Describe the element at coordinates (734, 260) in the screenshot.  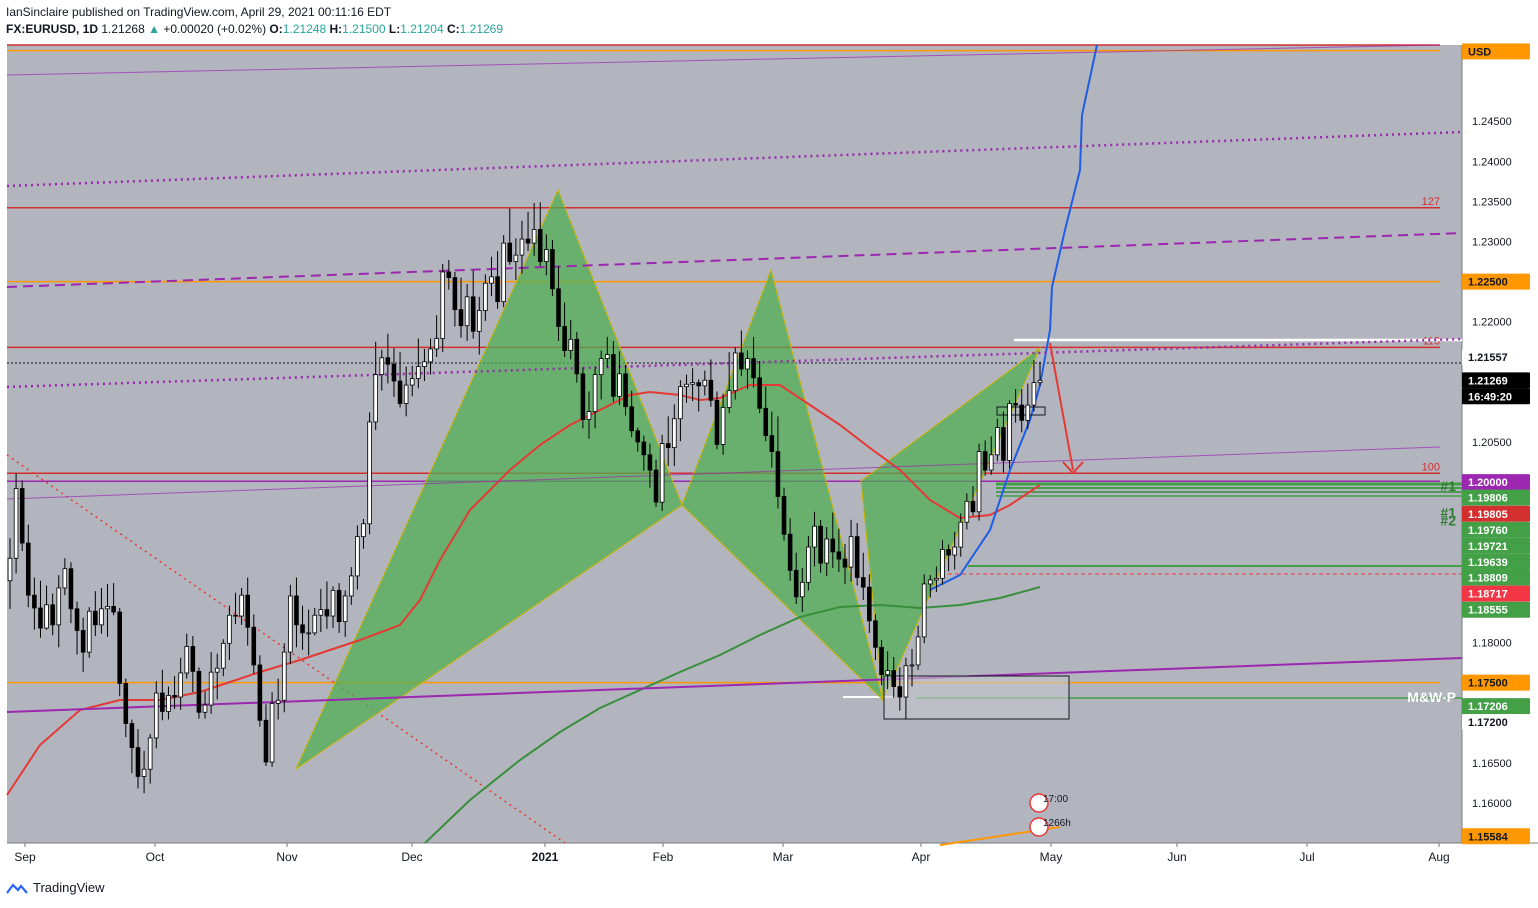
I see `indicator-line` at that location.